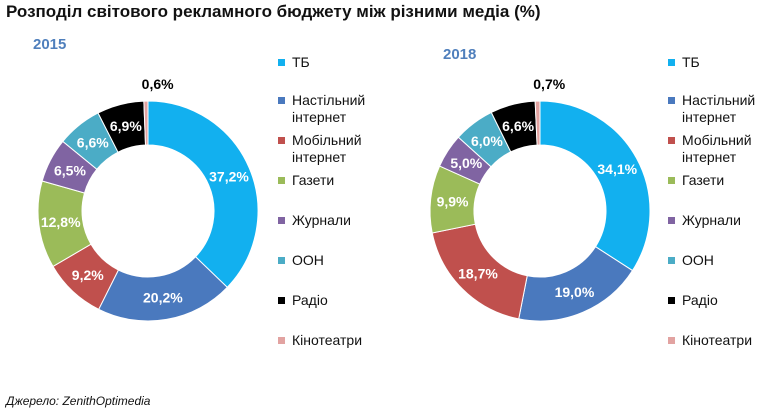  Describe the element at coordinates (487, 141) in the screenshot. I see `data-label-2018-5: 6,0%` at that location.